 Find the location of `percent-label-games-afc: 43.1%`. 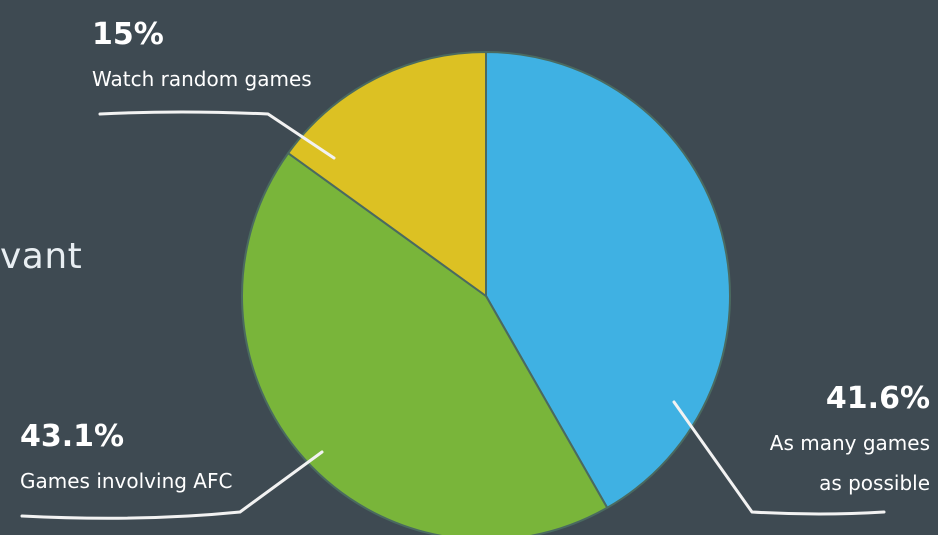

percent-label-games-afc: 43.1% is located at coordinates (72, 436).